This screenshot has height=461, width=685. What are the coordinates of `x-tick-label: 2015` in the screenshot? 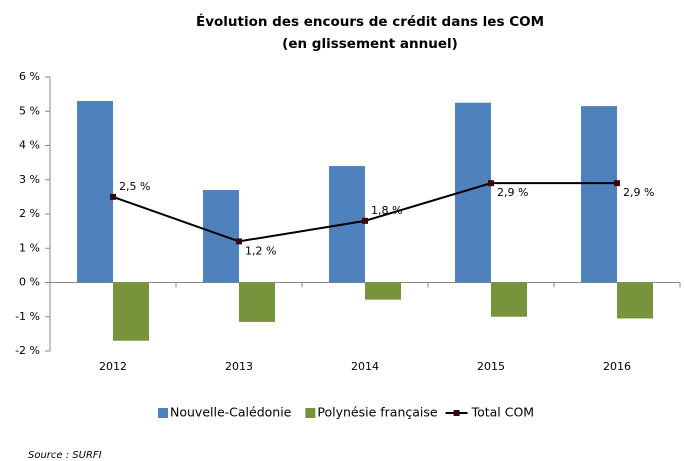 It's located at (491, 366).